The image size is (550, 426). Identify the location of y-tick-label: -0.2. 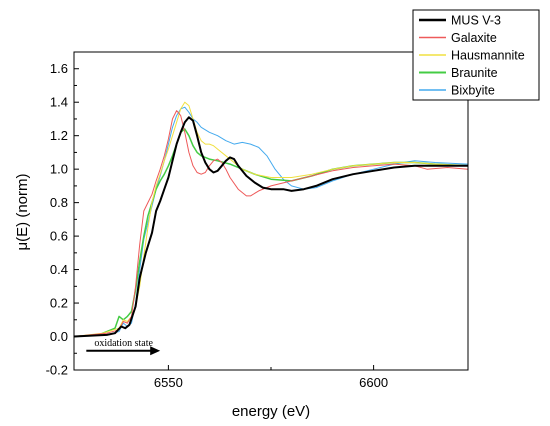
(57, 370).